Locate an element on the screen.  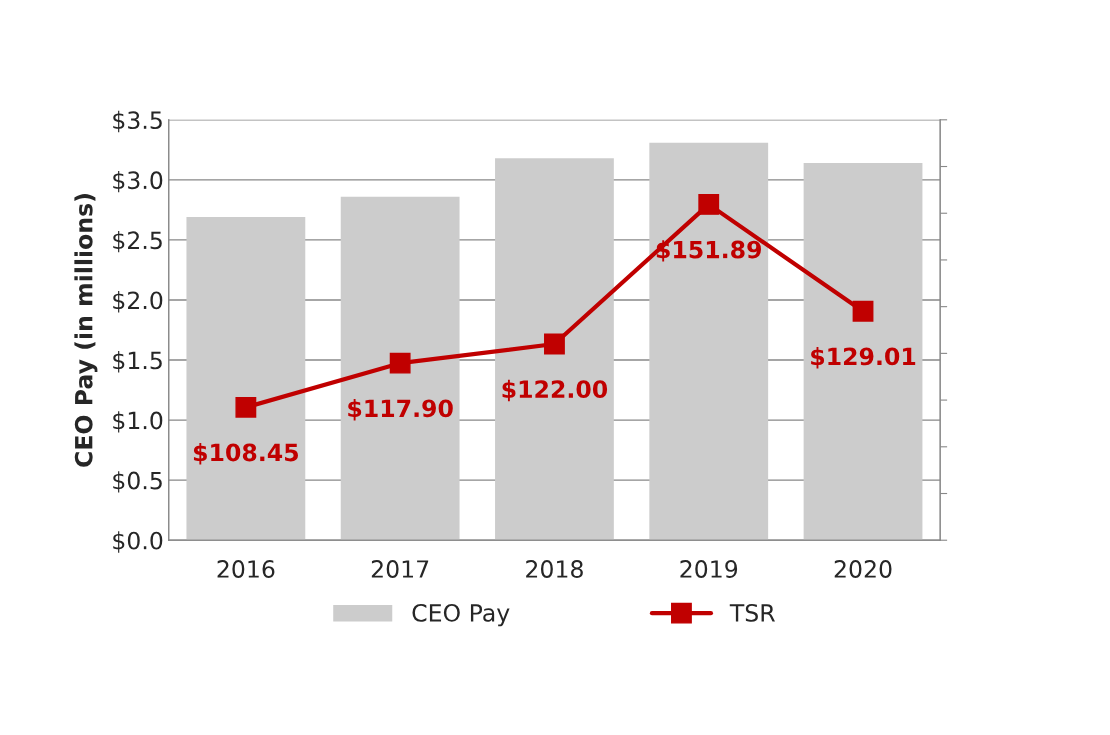
x-tick-label: 2018 is located at coordinates (554, 569).